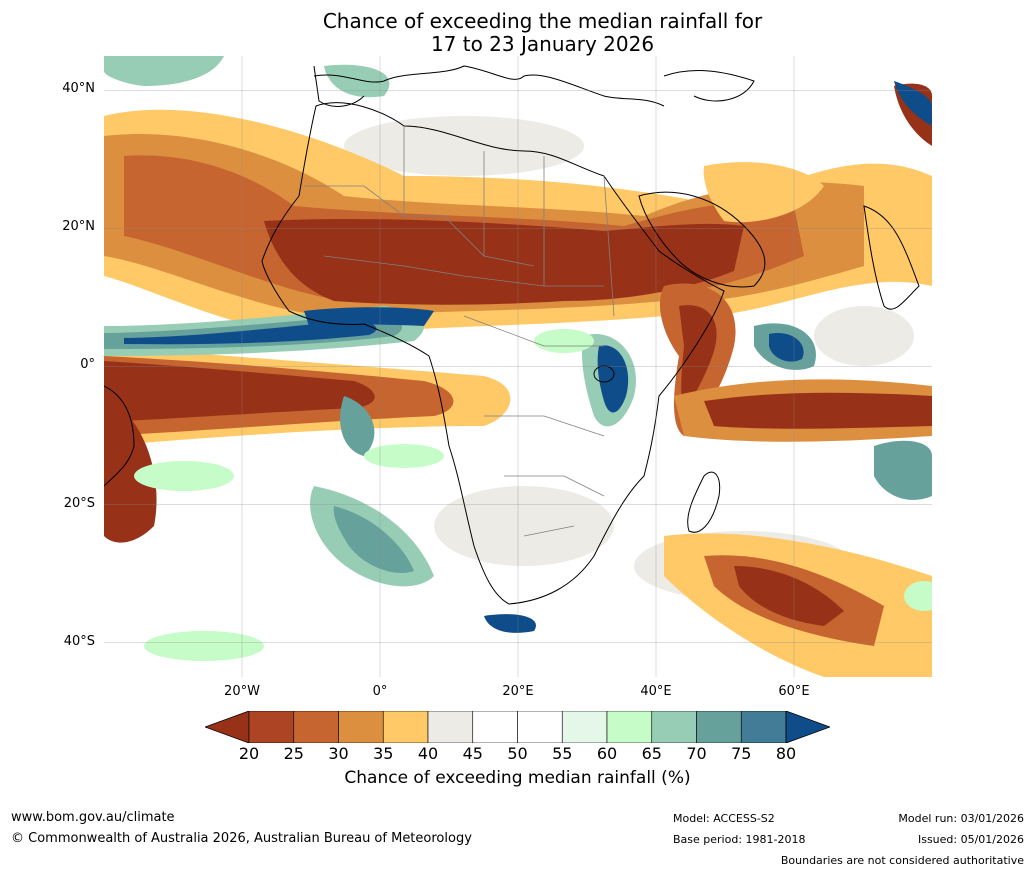 Image resolution: width=1035 pixels, height=873 pixels. Describe the element at coordinates (970, 839) in the screenshot. I see `footer-issued: Issued: 05/01/2026` at that location.